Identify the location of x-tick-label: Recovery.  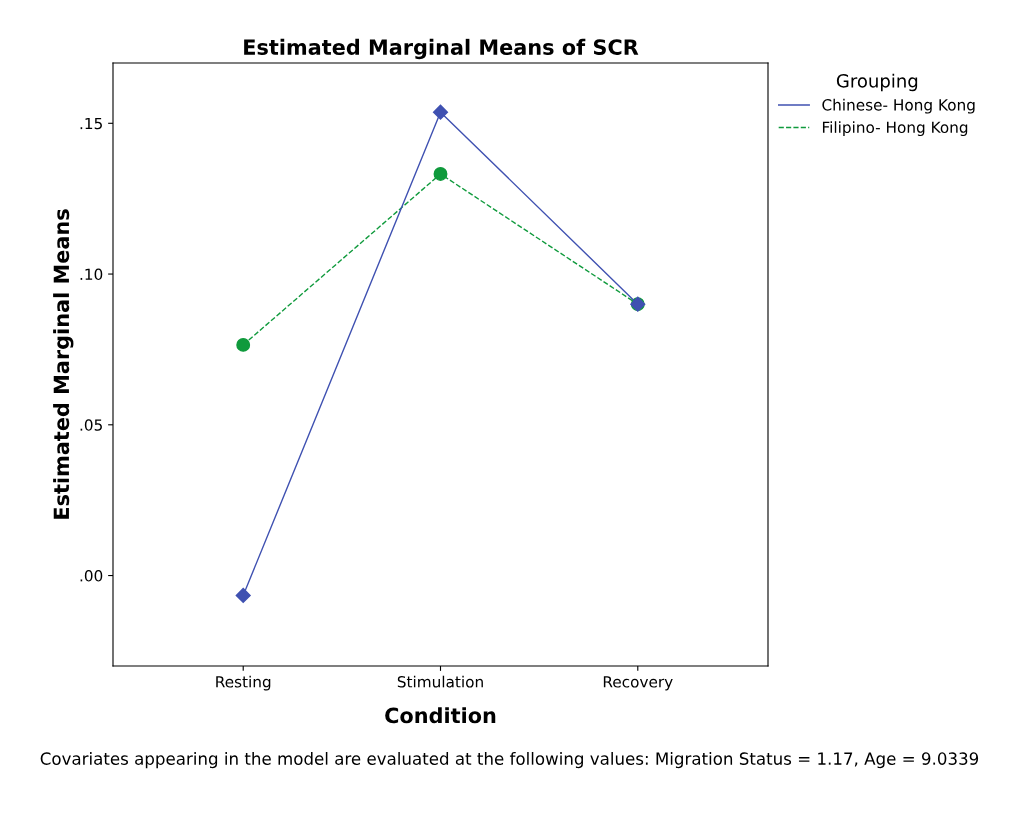
(638, 683).